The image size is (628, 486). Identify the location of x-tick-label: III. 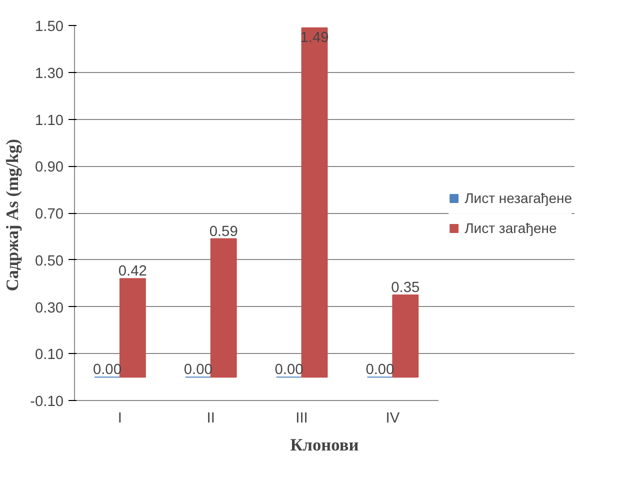
(302, 418).